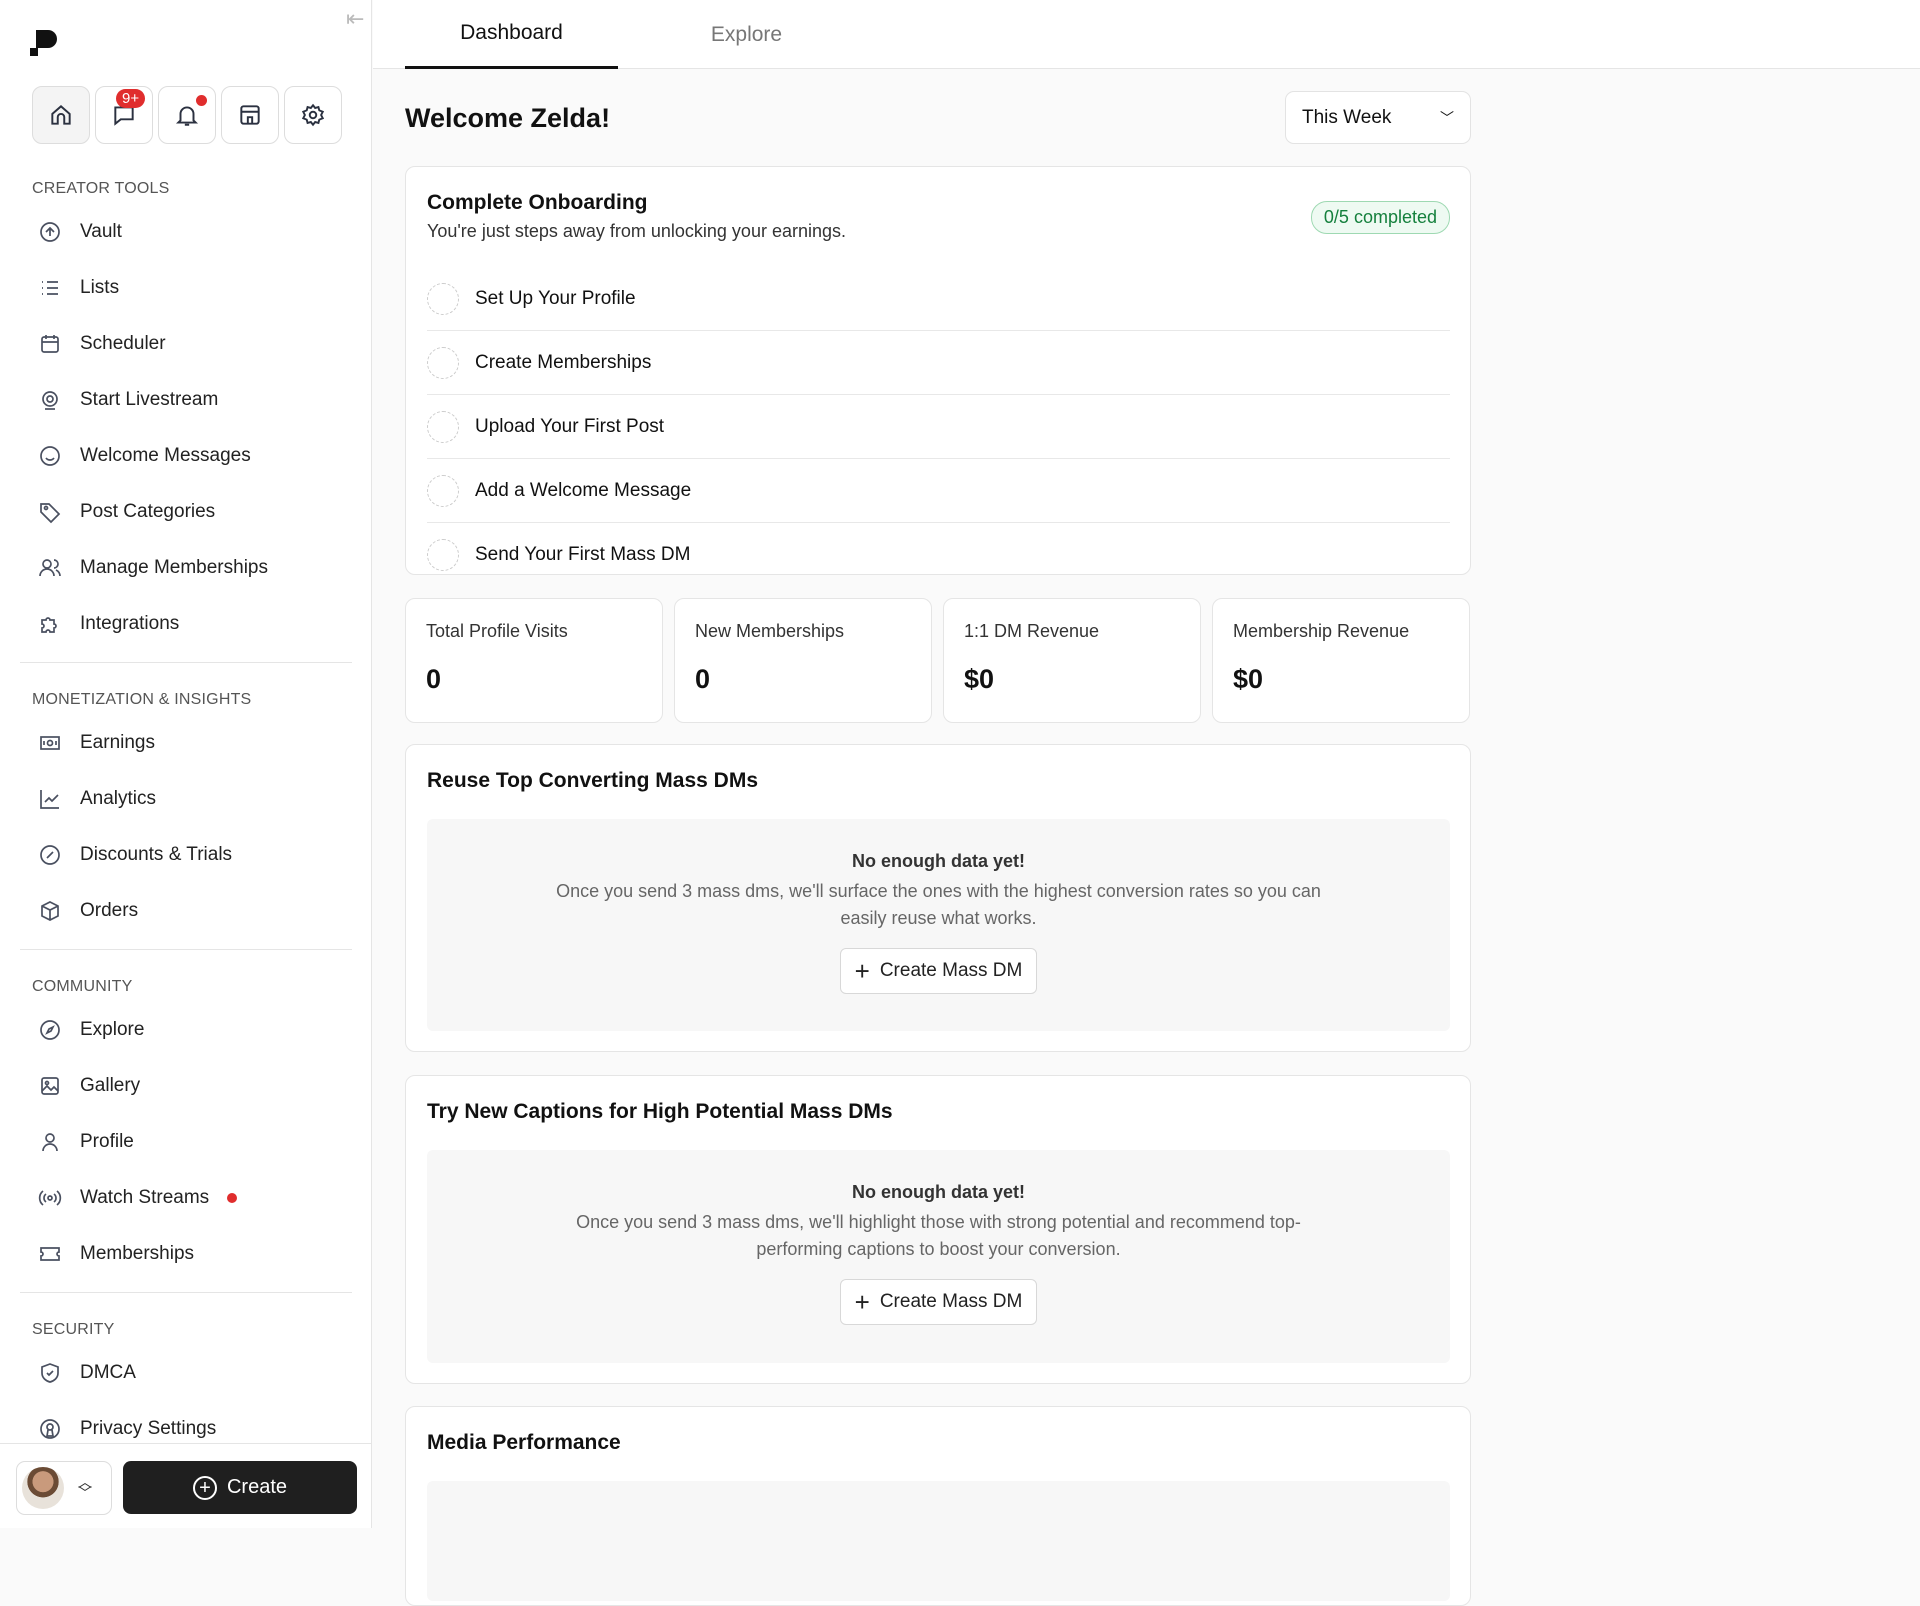 The image size is (1920, 1606). Describe the element at coordinates (803, 660) in the screenshot. I see `stat-card: New Memberships 0` at that location.